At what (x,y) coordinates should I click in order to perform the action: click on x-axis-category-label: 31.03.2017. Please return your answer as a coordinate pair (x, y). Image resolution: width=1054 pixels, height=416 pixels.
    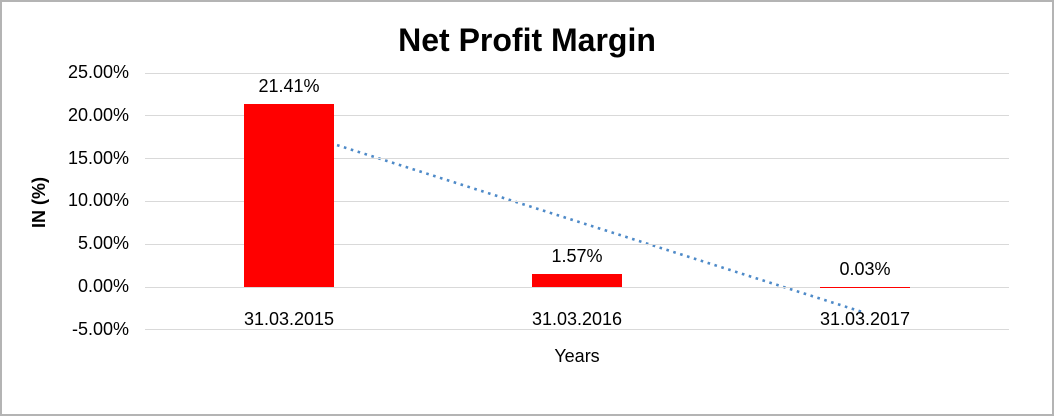
    Looking at the image, I should click on (865, 319).